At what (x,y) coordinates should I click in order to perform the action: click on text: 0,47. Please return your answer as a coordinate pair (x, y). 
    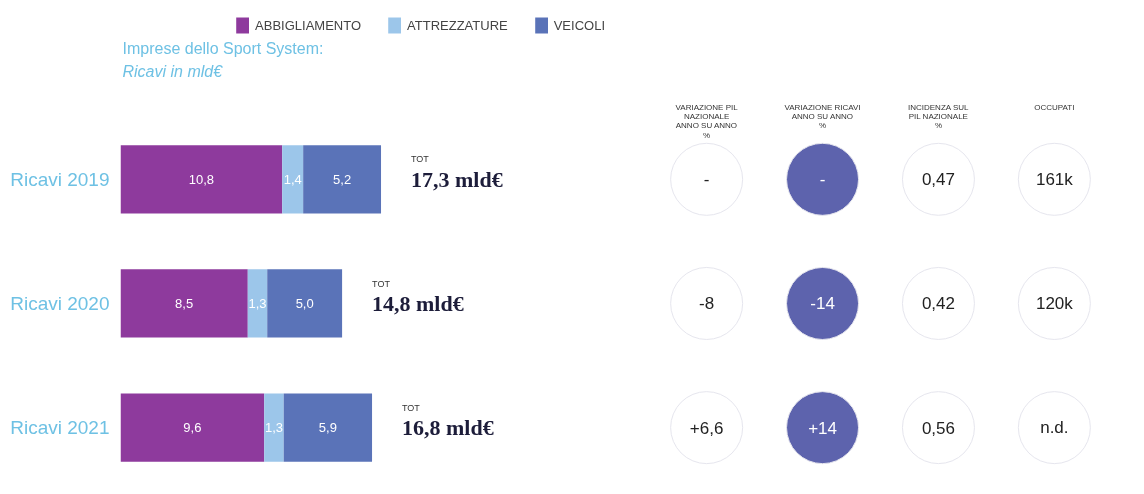
    Looking at the image, I should click on (938, 180).